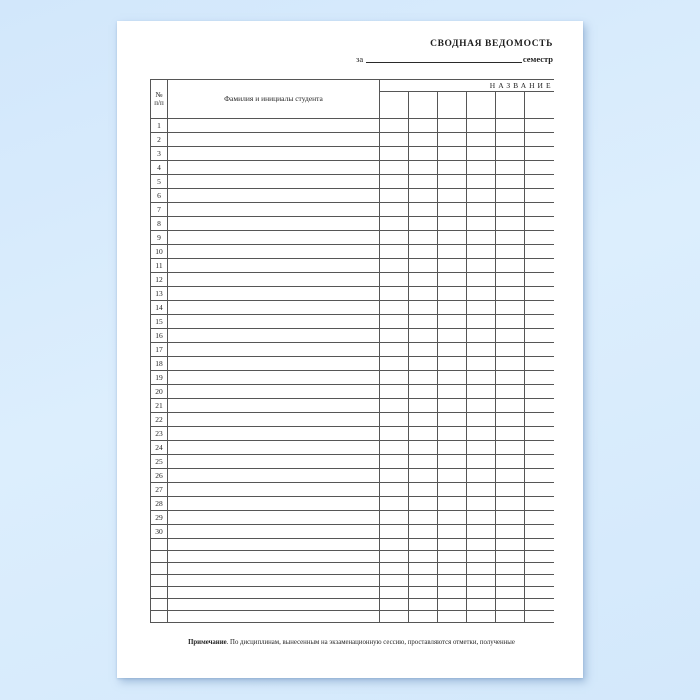 The image size is (700, 700). I want to click on table-row: 20, so click(352, 391).